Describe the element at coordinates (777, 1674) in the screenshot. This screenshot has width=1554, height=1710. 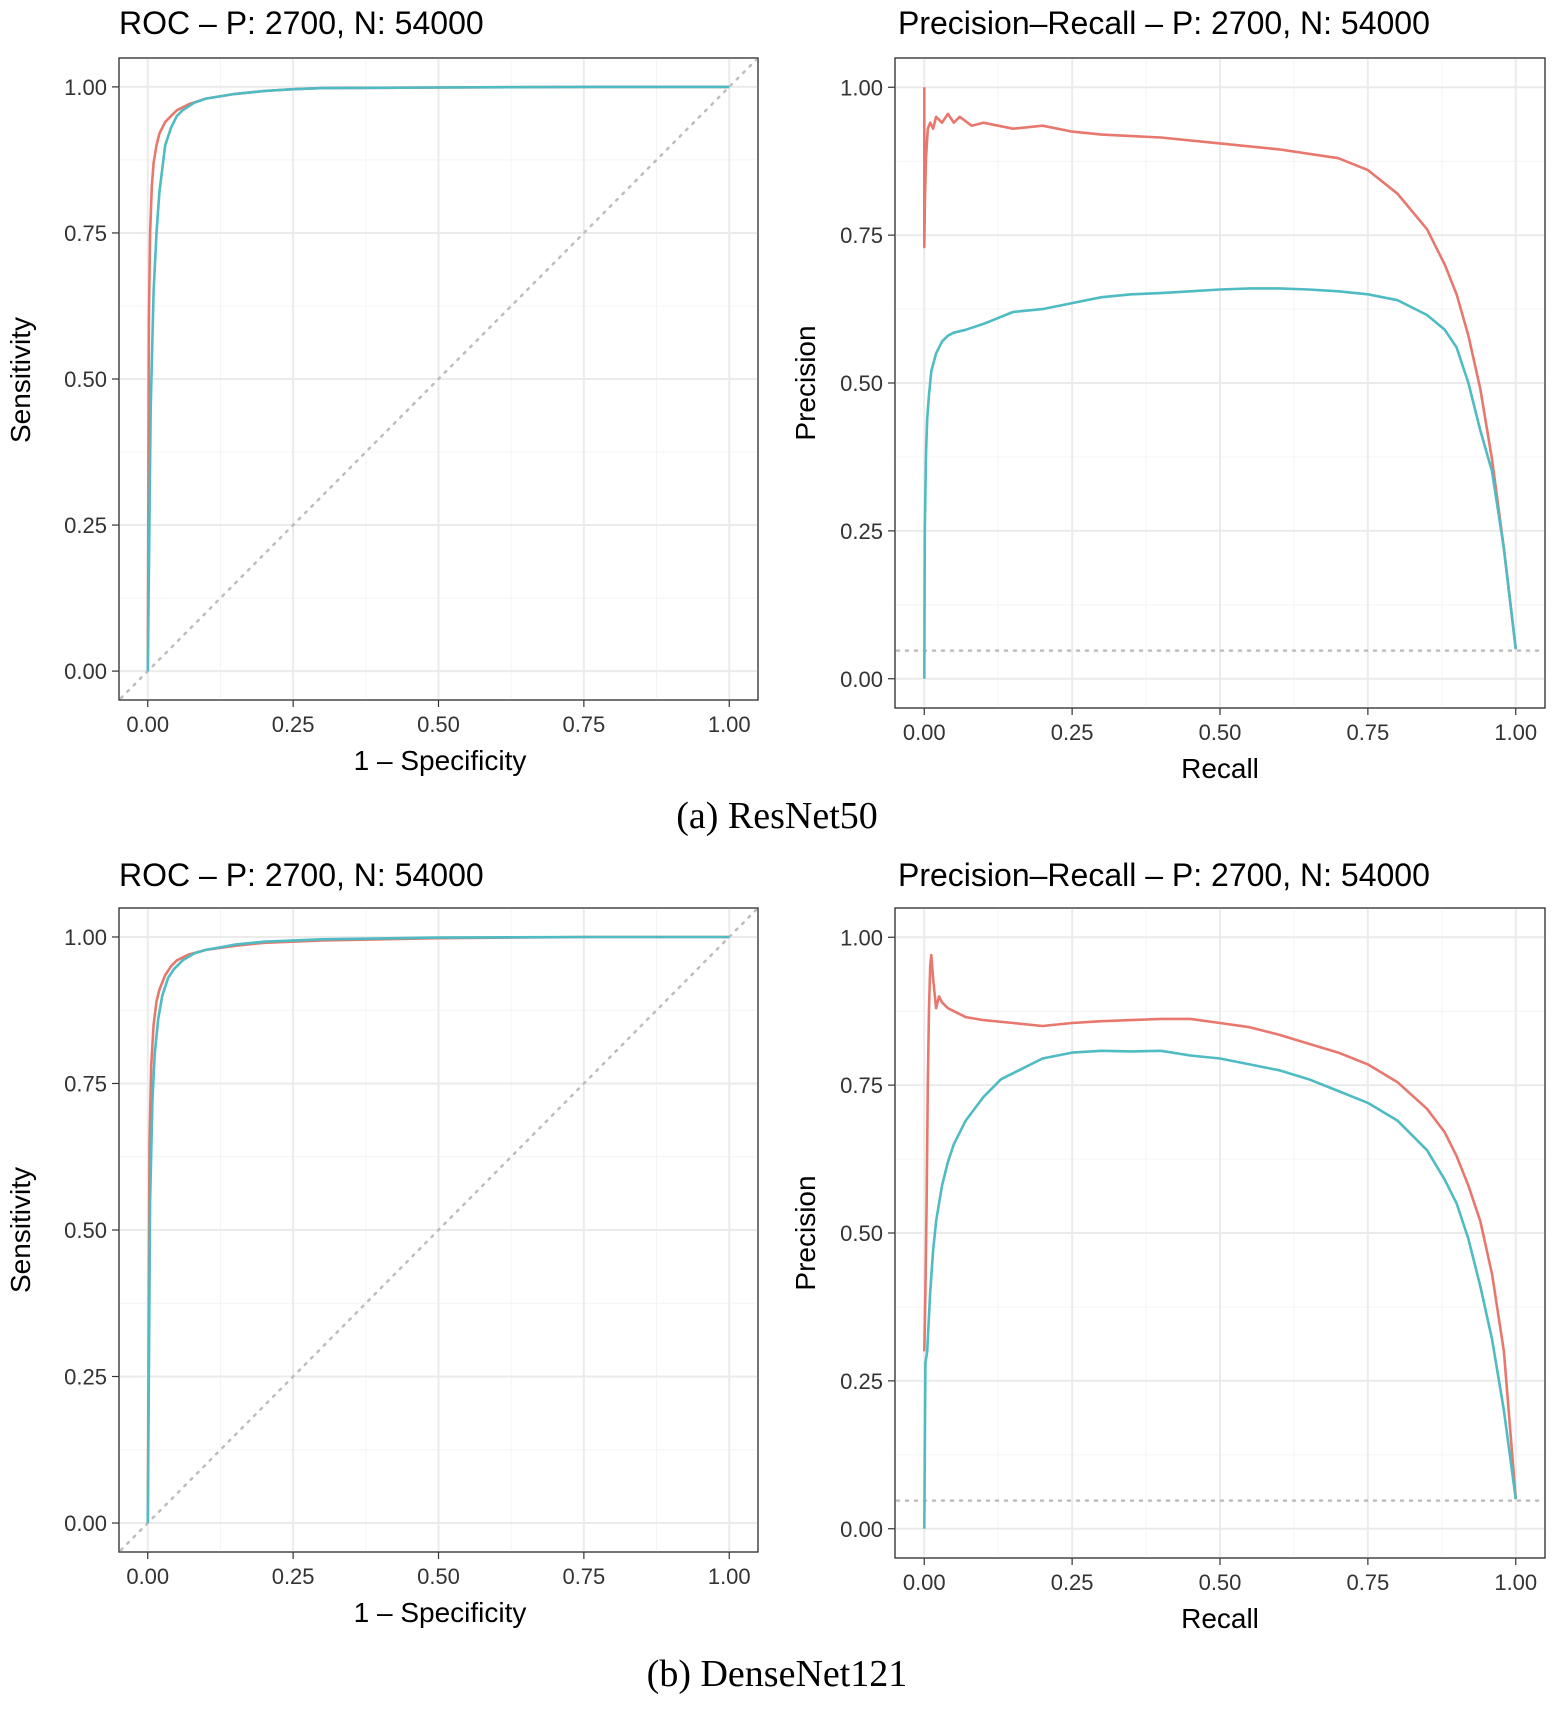
I see `caption-b: (b) DenseNet121` at that location.